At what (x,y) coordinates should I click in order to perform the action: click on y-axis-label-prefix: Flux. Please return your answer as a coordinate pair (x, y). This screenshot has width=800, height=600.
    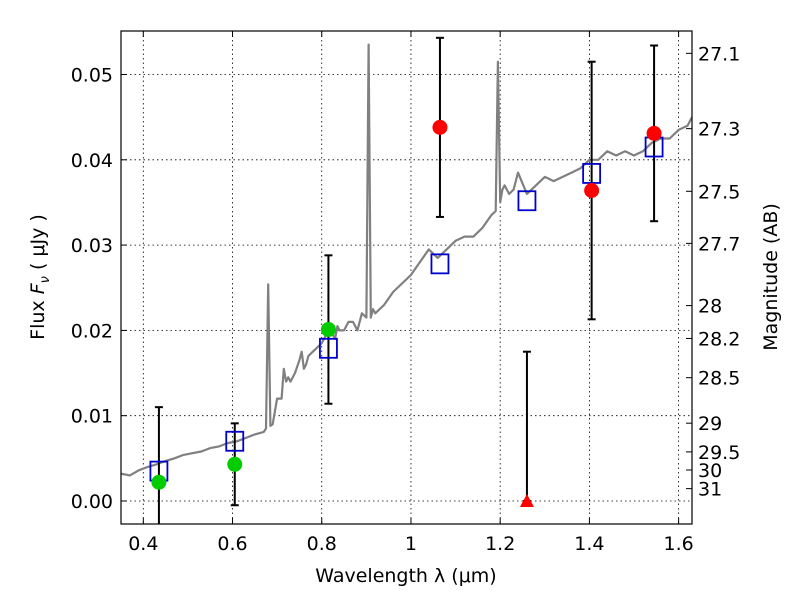
    Looking at the image, I should click on (38, 317).